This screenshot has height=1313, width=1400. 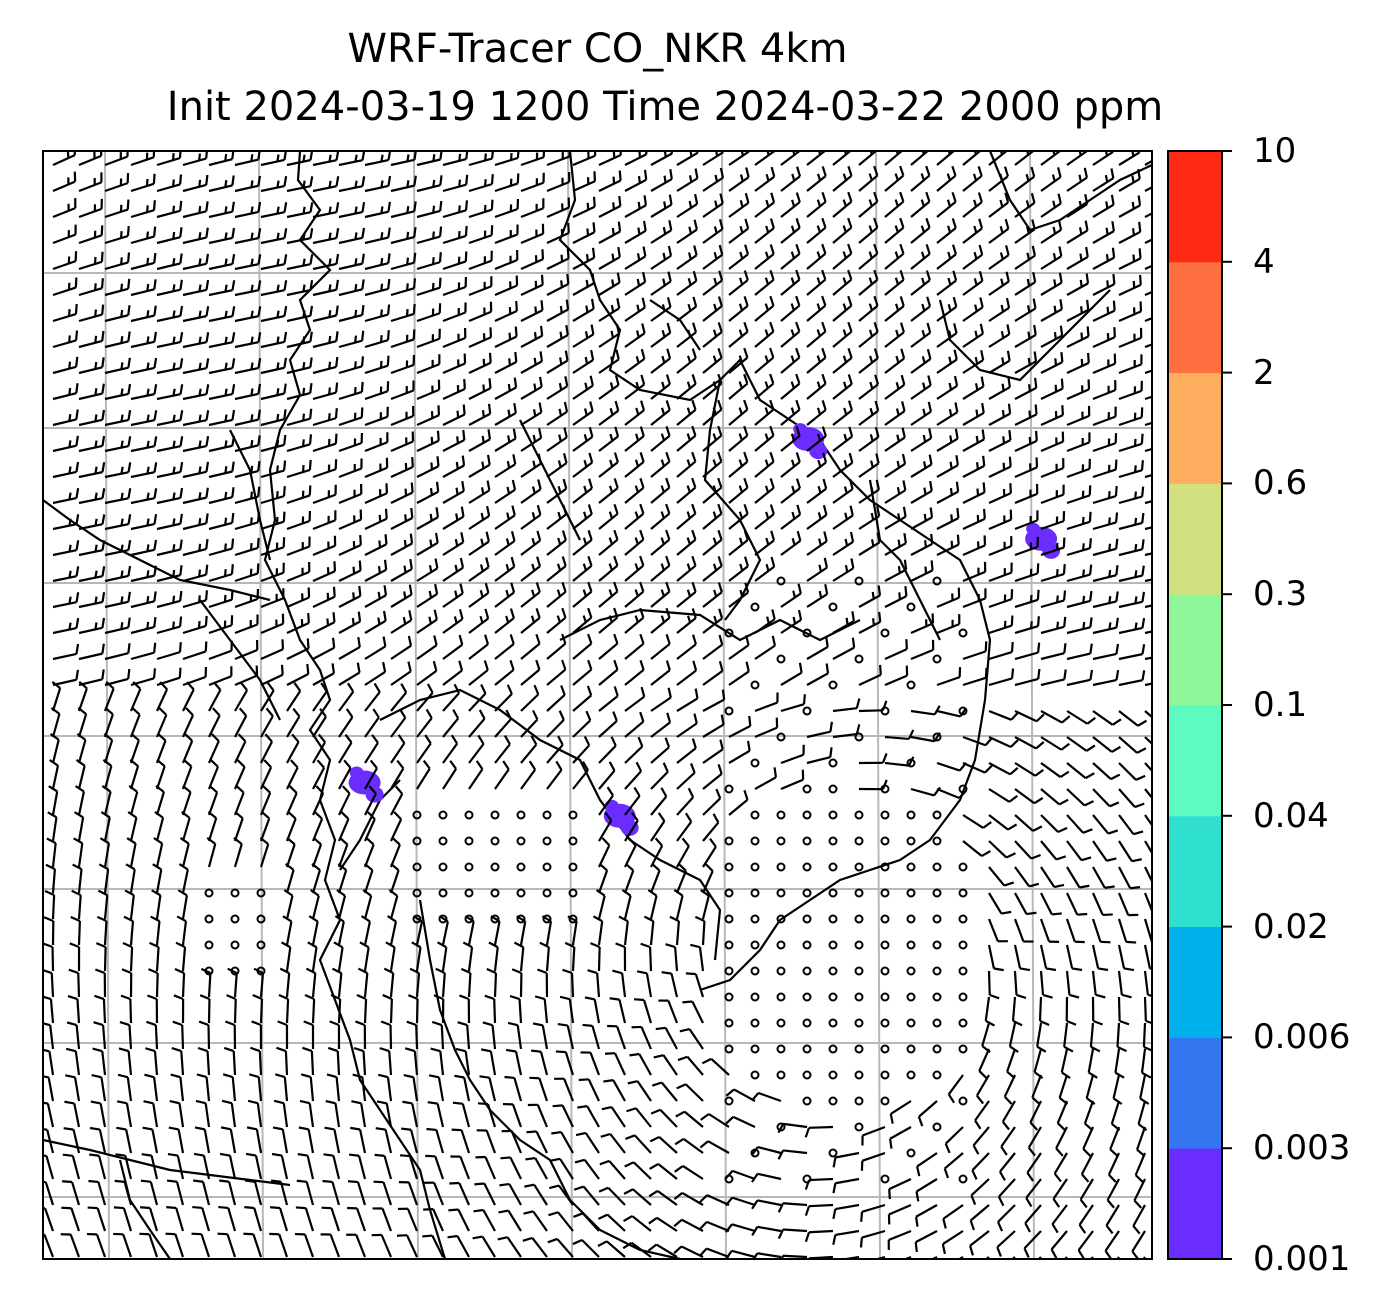 What do you see at coordinates (1302, 1259) in the screenshot?
I see `colorbar-tick-label: 0.001` at bounding box center [1302, 1259].